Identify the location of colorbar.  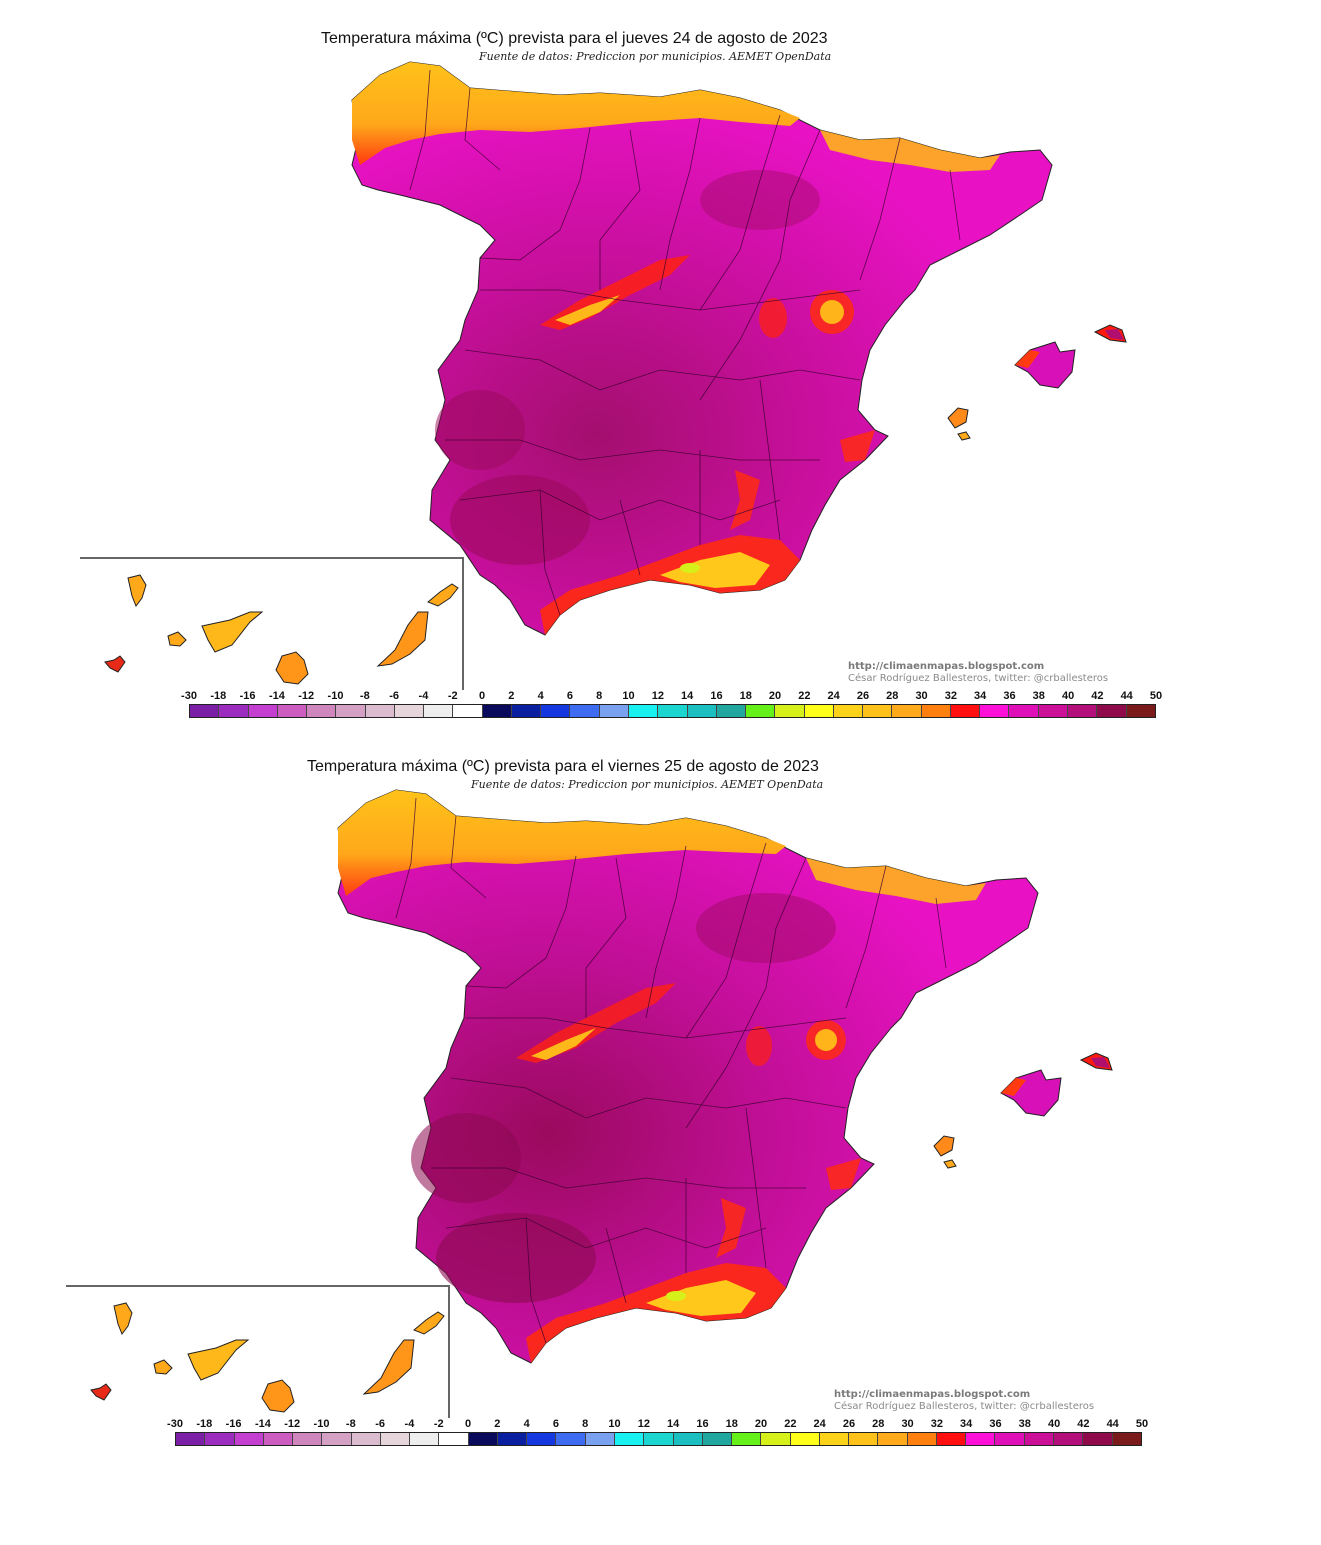
(658, 1439).